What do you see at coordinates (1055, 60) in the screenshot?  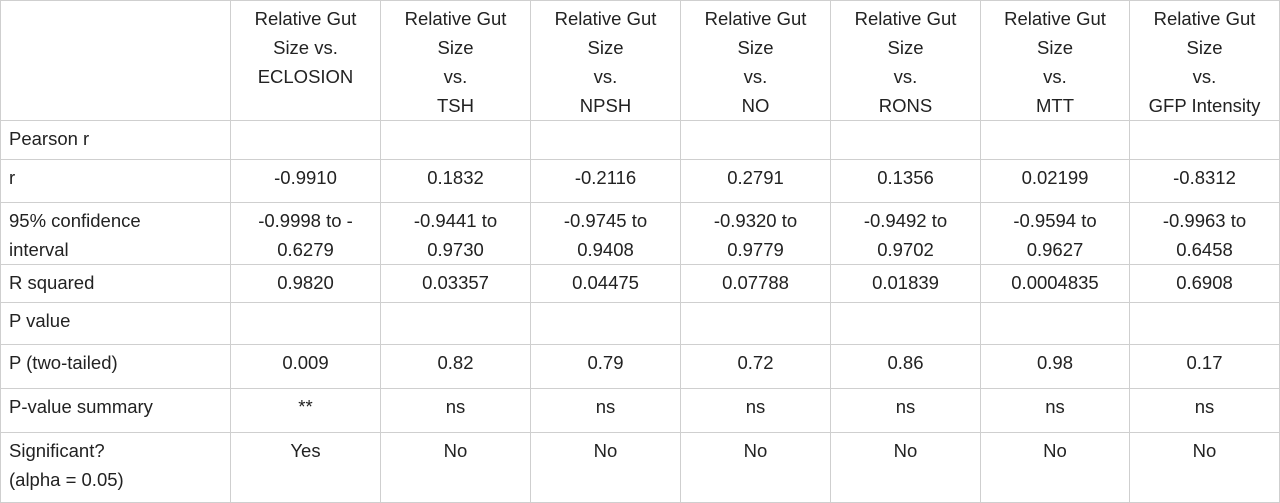 I see `header-cell: Relative Gut Size vs. MTT` at bounding box center [1055, 60].